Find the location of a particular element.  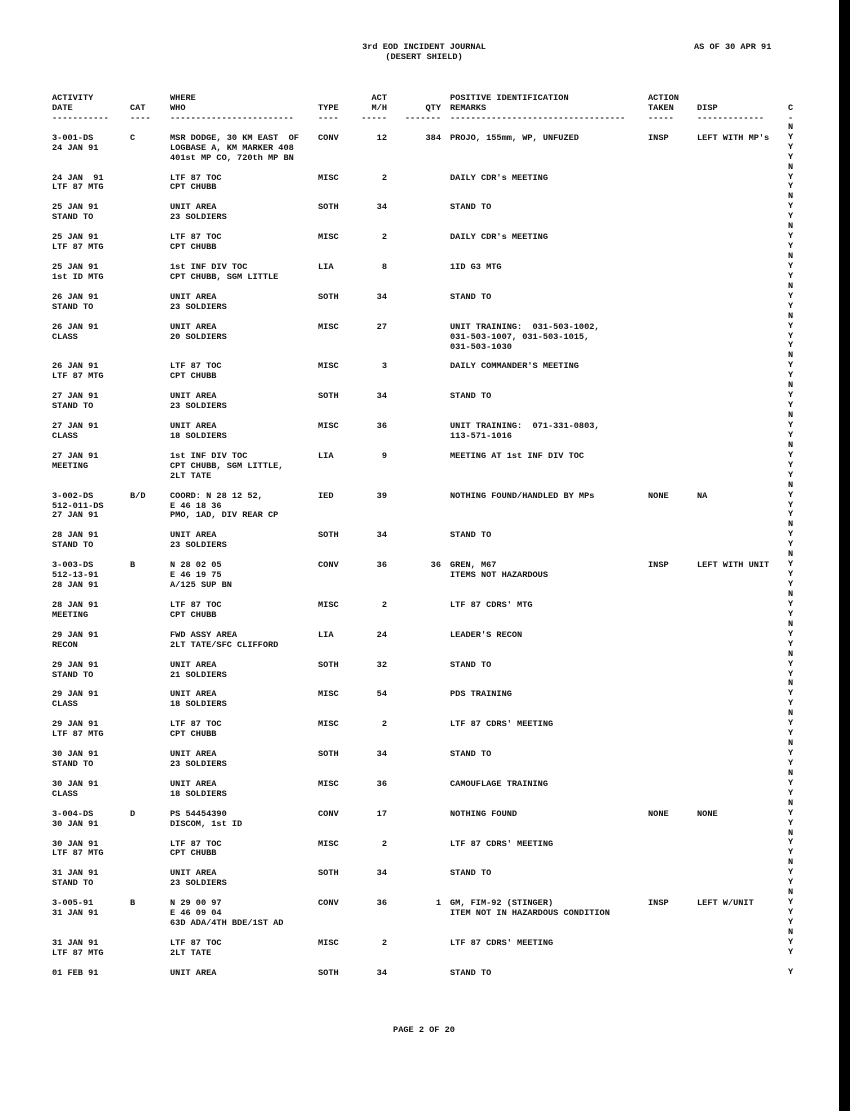

cell-act: 17 is located at coordinates (381, 813).